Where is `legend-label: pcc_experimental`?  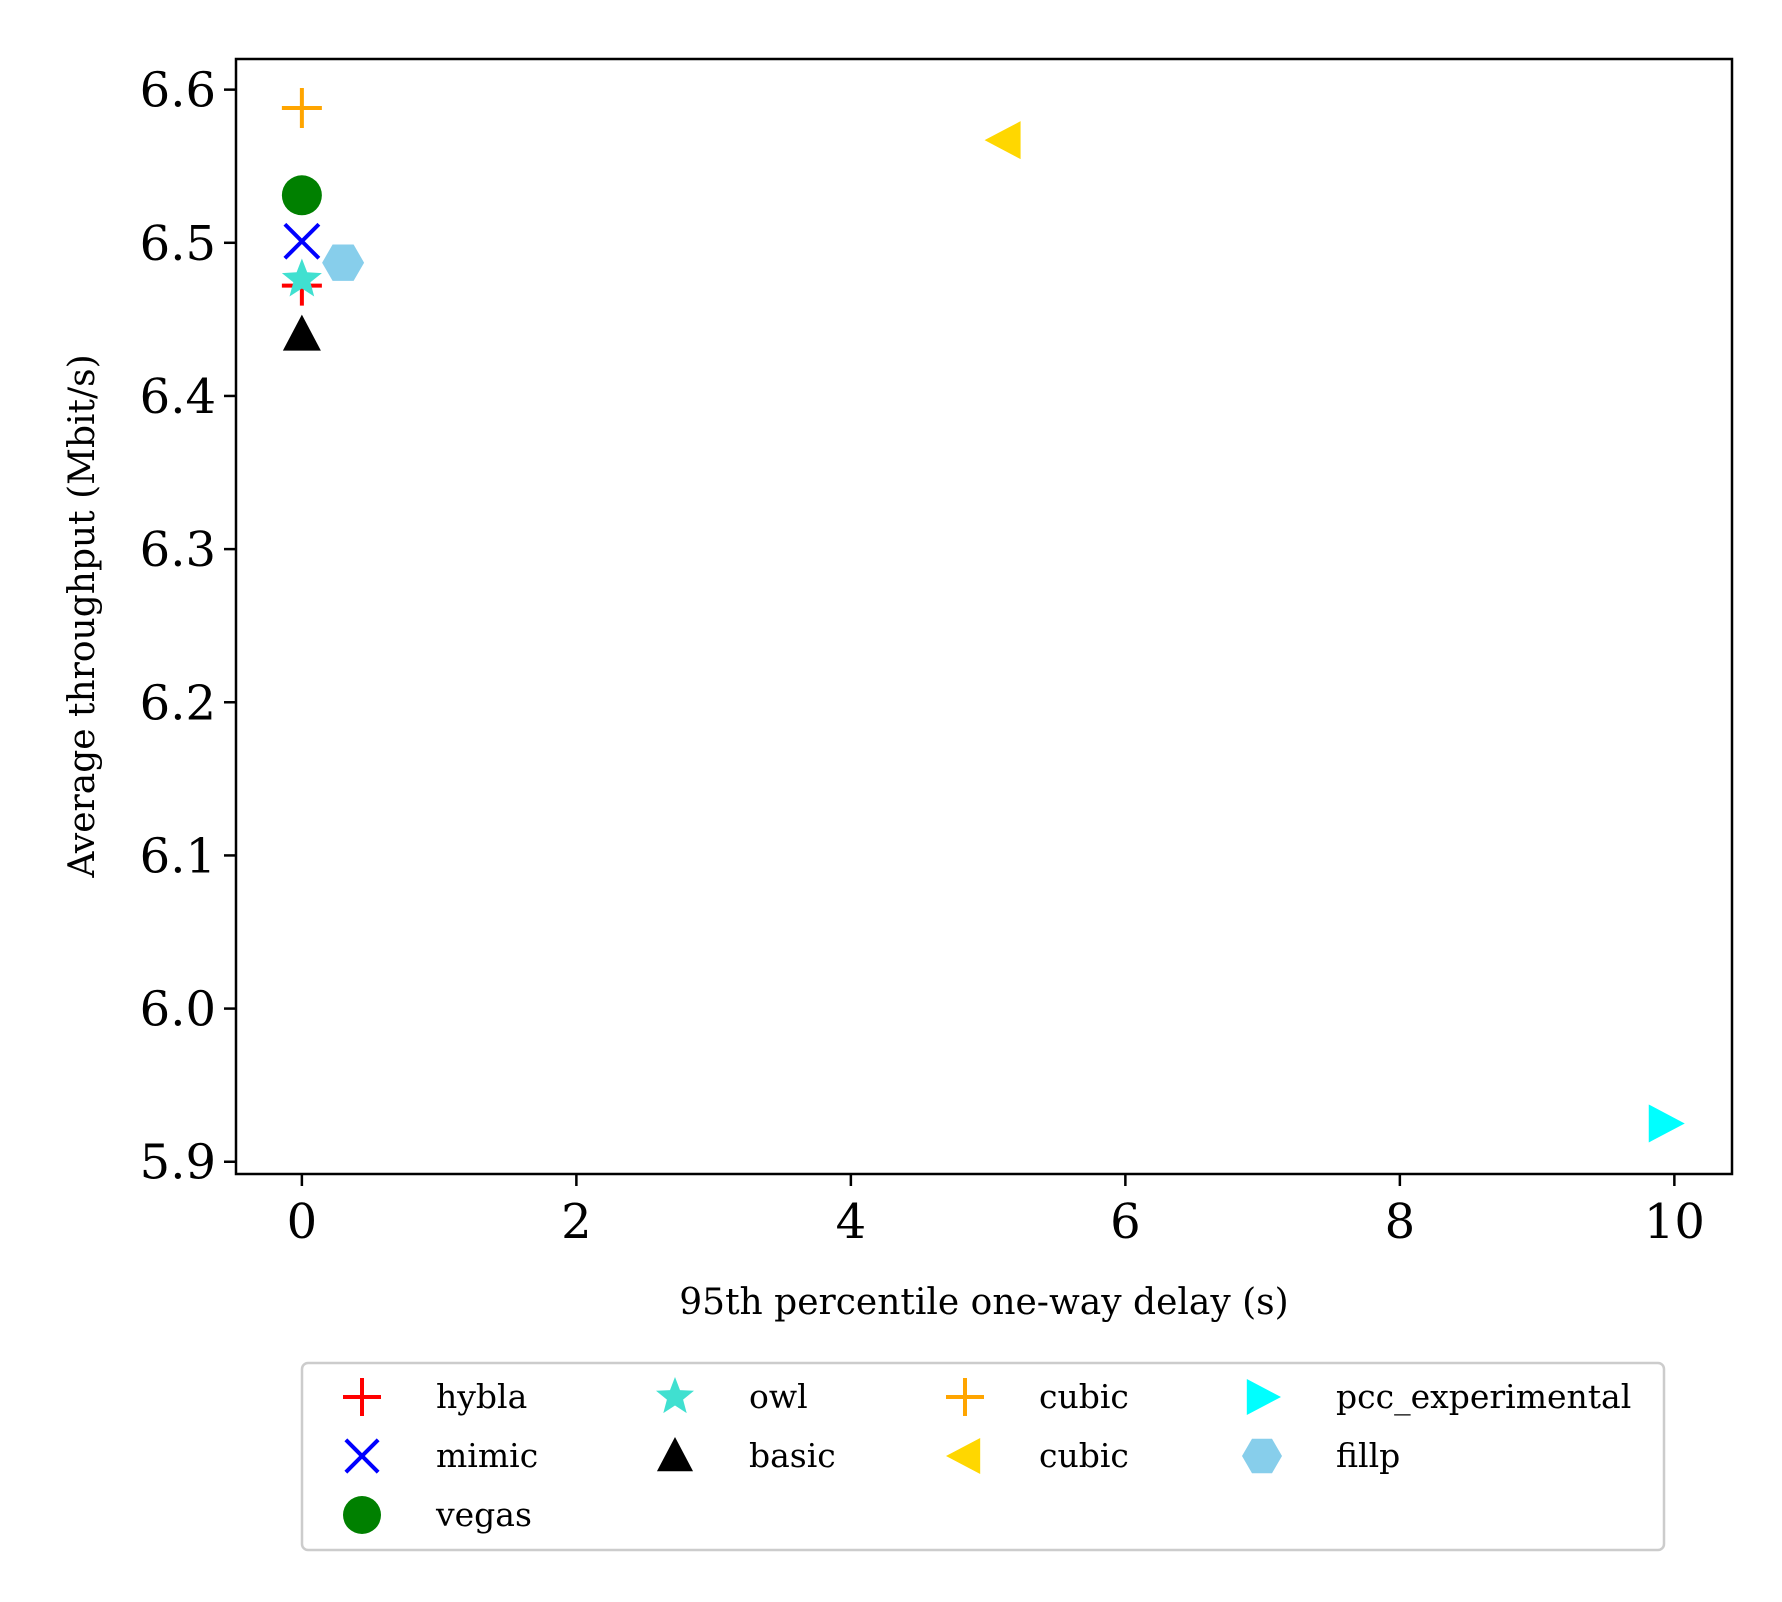 legend-label: pcc_experimental is located at coordinates (1483, 1397).